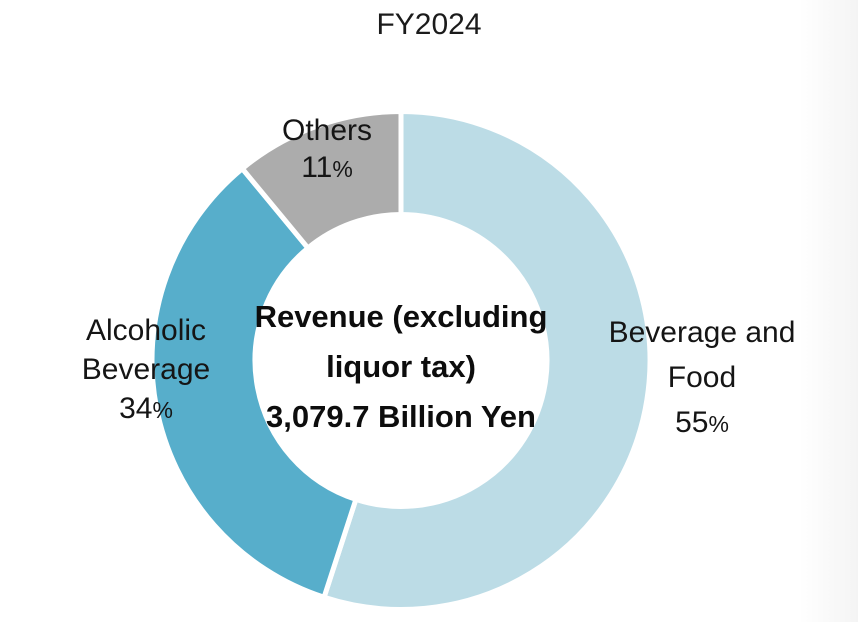 Image resolution: width=858 pixels, height=622 pixels. Describe the element at coordinates (327, 167) in the screenshot. I see `slice-label-others-value: 11%` at that location.